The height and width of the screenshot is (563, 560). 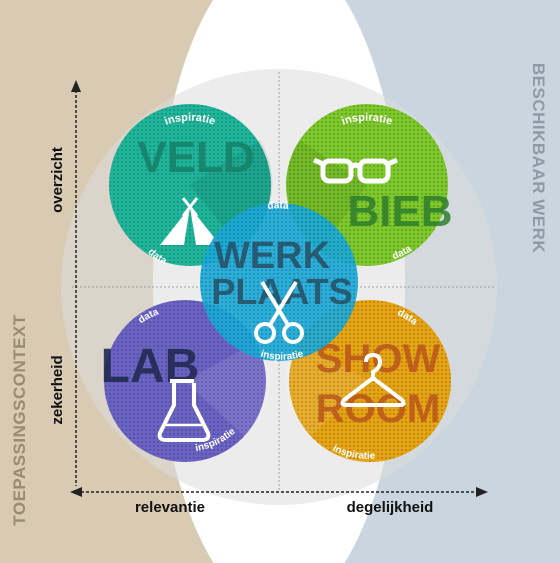 What do you see at coordinates (76, 492) in the screenshot?
I see `x-axis-arrow-left` at bounding box center [76, 492].